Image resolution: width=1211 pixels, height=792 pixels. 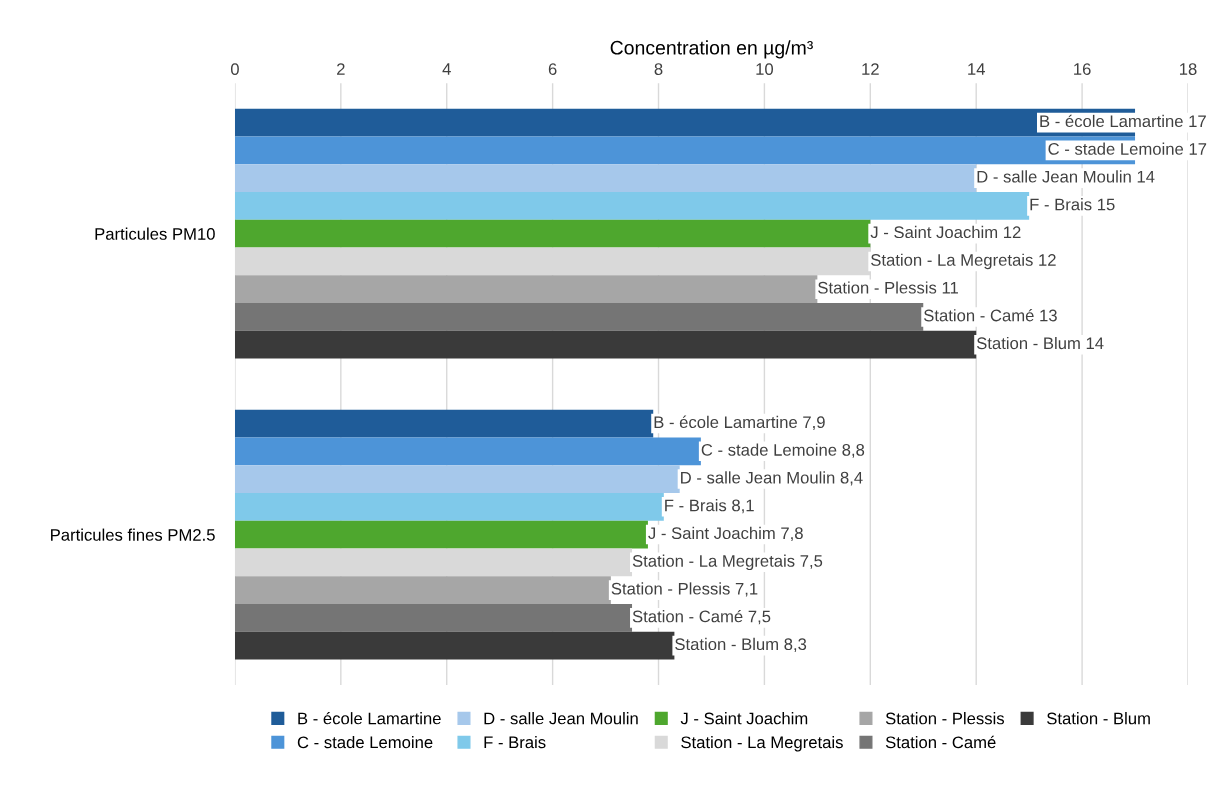 What do you see at coordinates (1066, 176) in the screenshot?
I see `data-label: D - salle Jean Moulin 14` at bounding box center [1066, 176].